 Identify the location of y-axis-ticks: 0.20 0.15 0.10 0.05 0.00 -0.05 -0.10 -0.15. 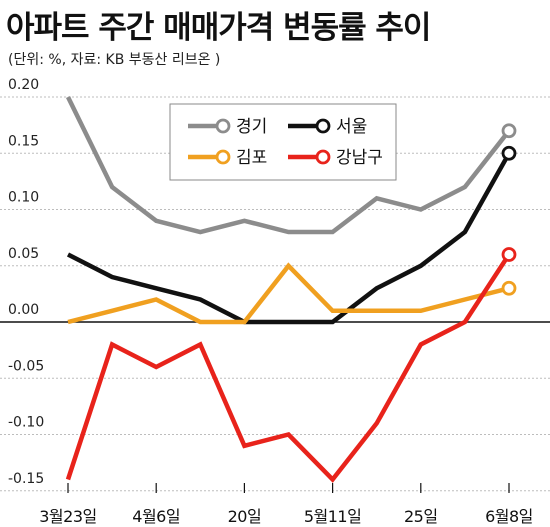
(26, 282).